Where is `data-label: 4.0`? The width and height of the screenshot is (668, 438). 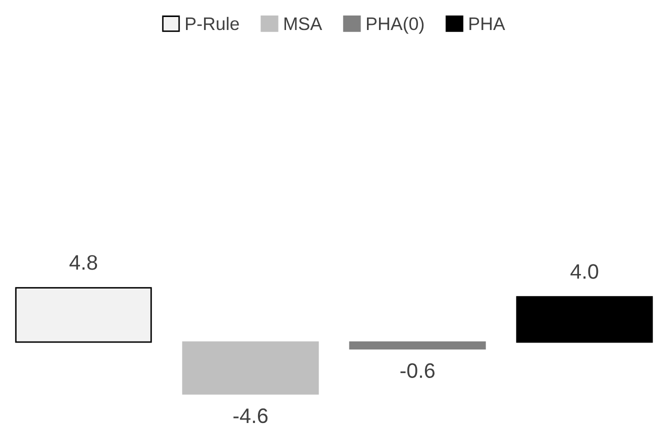 data-label: 4.0 is located at coordinates (584, 271).